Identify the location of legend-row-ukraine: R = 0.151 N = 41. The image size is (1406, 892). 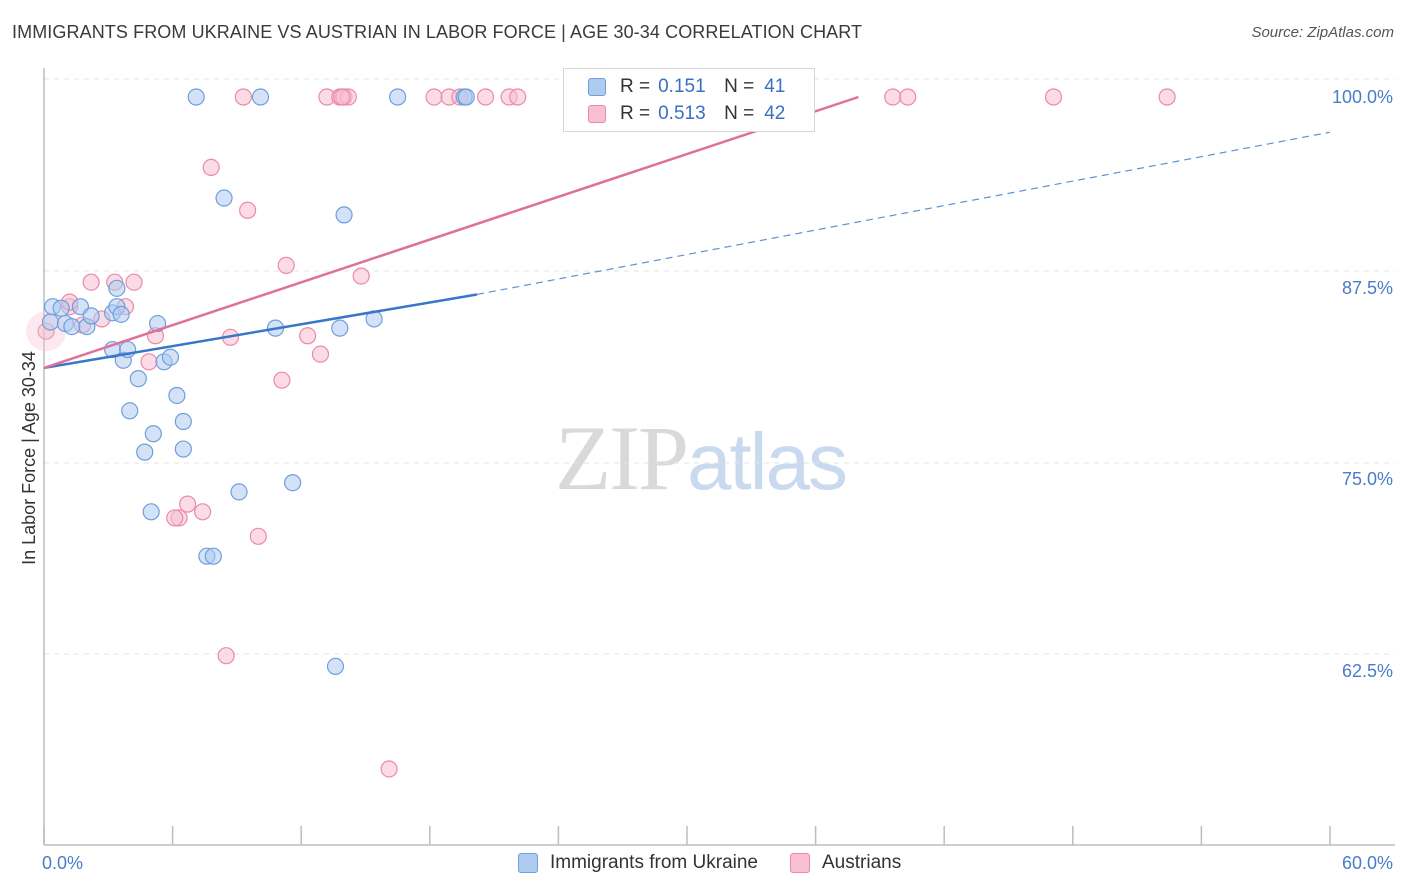
(686, 87).